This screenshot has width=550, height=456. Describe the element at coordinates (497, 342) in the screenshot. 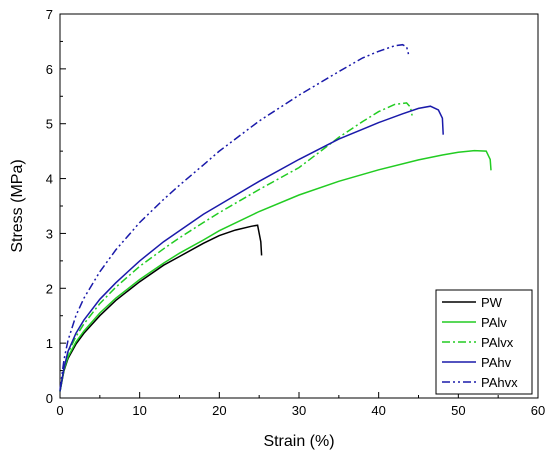

I see `legend-label-palvx: PAlvx` at that location.